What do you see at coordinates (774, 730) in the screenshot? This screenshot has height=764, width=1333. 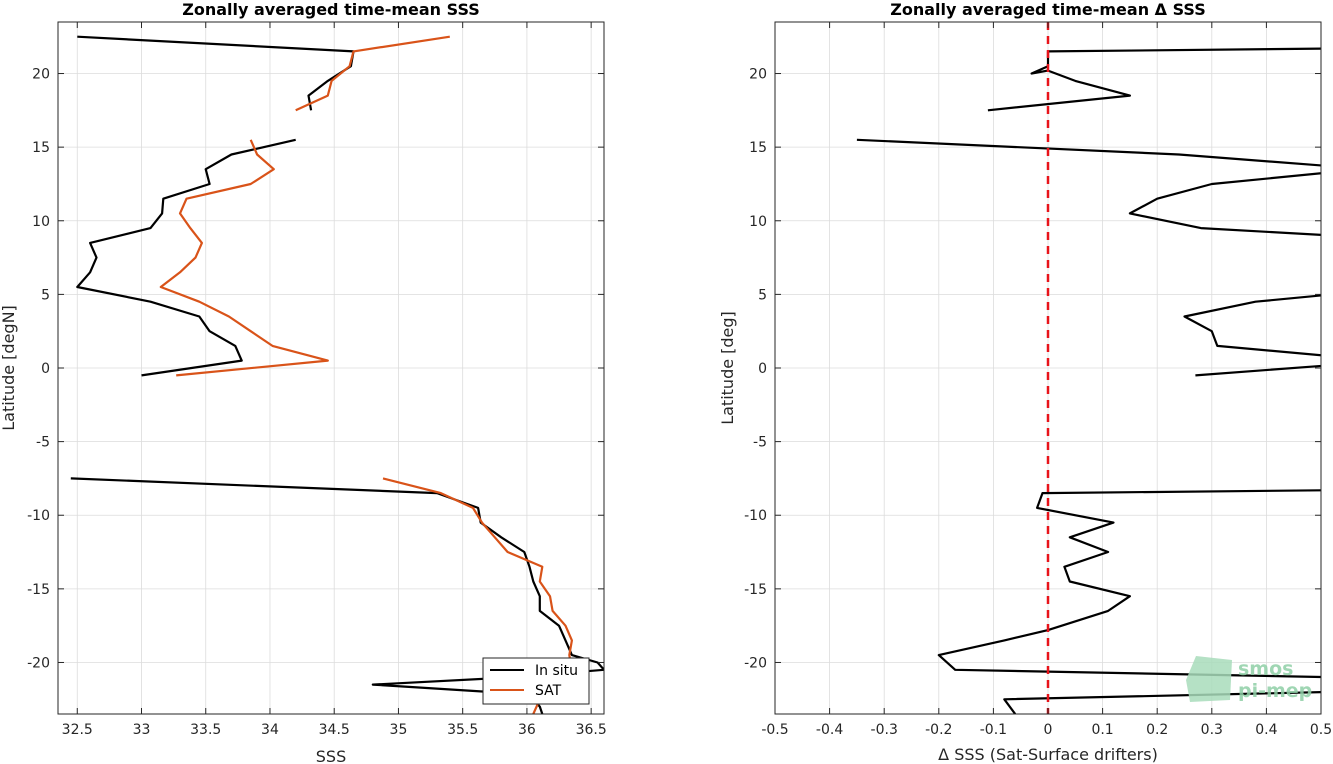 I see `right-x-tick-label: -0.5` at bounding box center [774, 730].